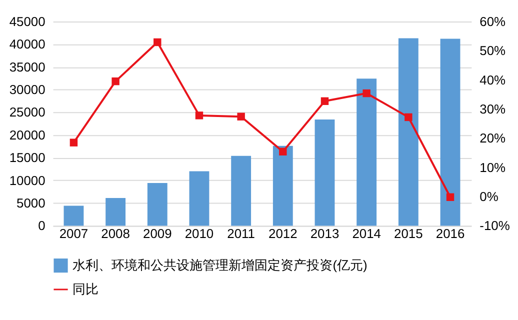  Describe the element at coordinates (27, 21) in the screenshot. I see `y-tick-label: 45000` at that location.